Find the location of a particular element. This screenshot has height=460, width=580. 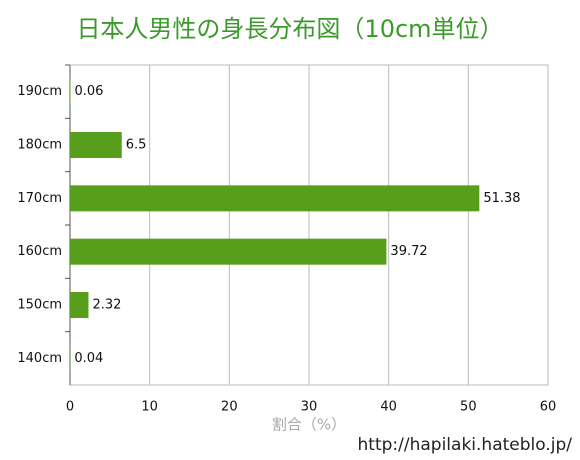

y-tick-label: 180cm is located at coordinates (39, 145).